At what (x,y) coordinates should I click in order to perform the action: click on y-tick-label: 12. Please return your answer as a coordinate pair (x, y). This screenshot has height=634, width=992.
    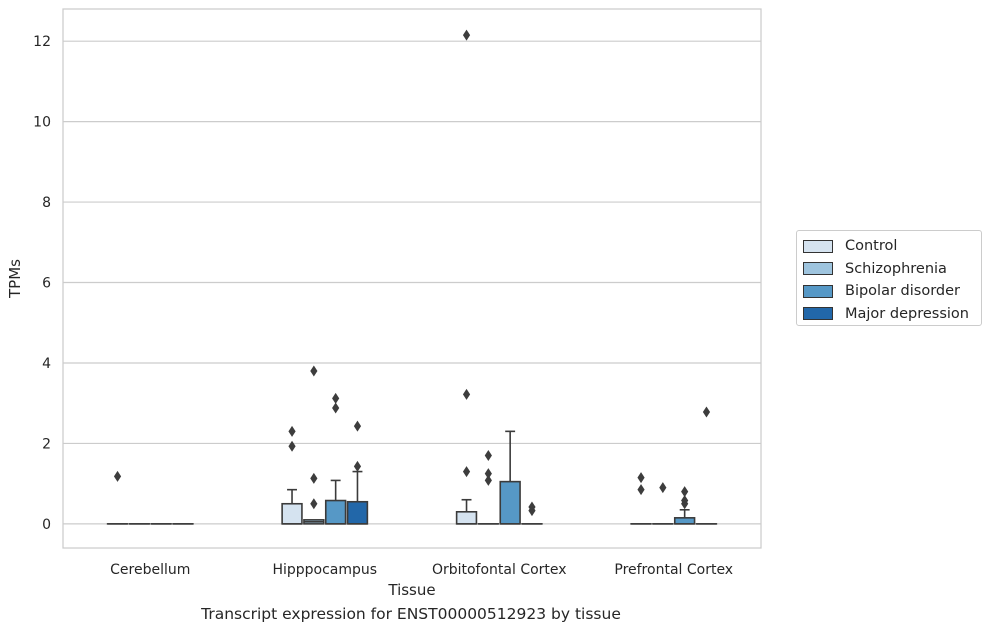
    Looking at the image, I should click on (42, 42).